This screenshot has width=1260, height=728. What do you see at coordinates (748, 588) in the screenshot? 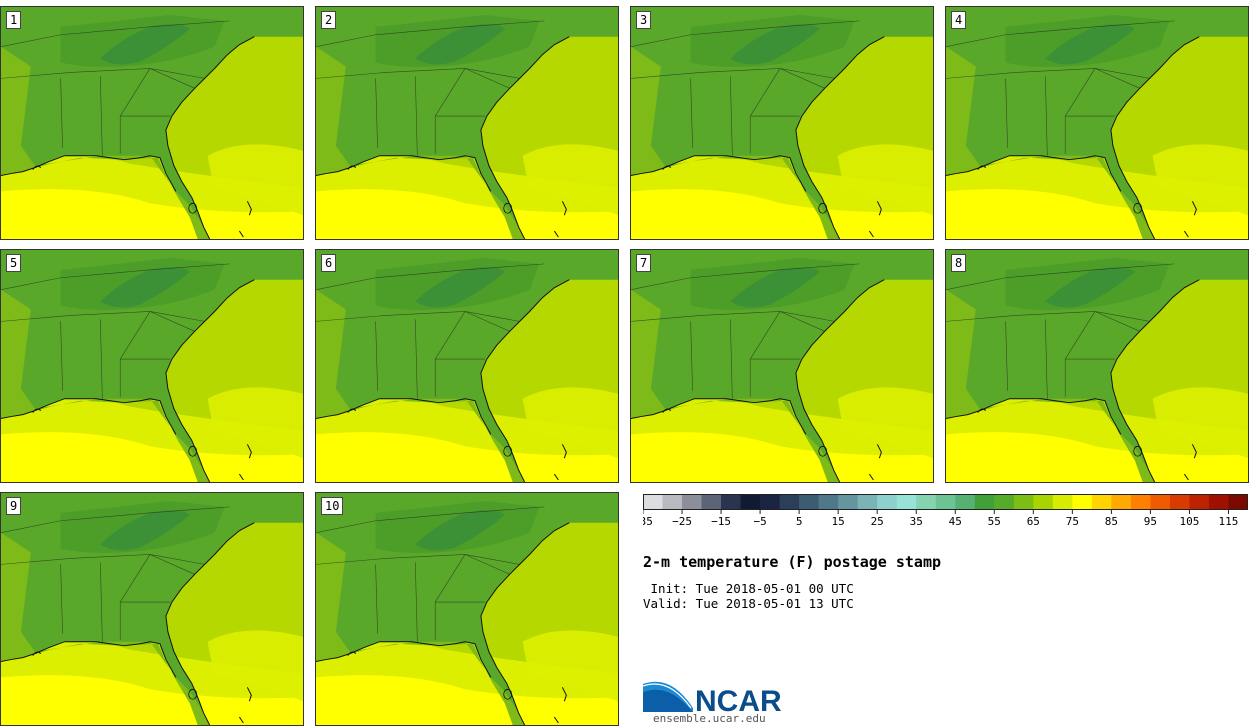
I see `init-time: Init: Tue 2018-05-01 00 UTC` at bounding box center [748, 588].